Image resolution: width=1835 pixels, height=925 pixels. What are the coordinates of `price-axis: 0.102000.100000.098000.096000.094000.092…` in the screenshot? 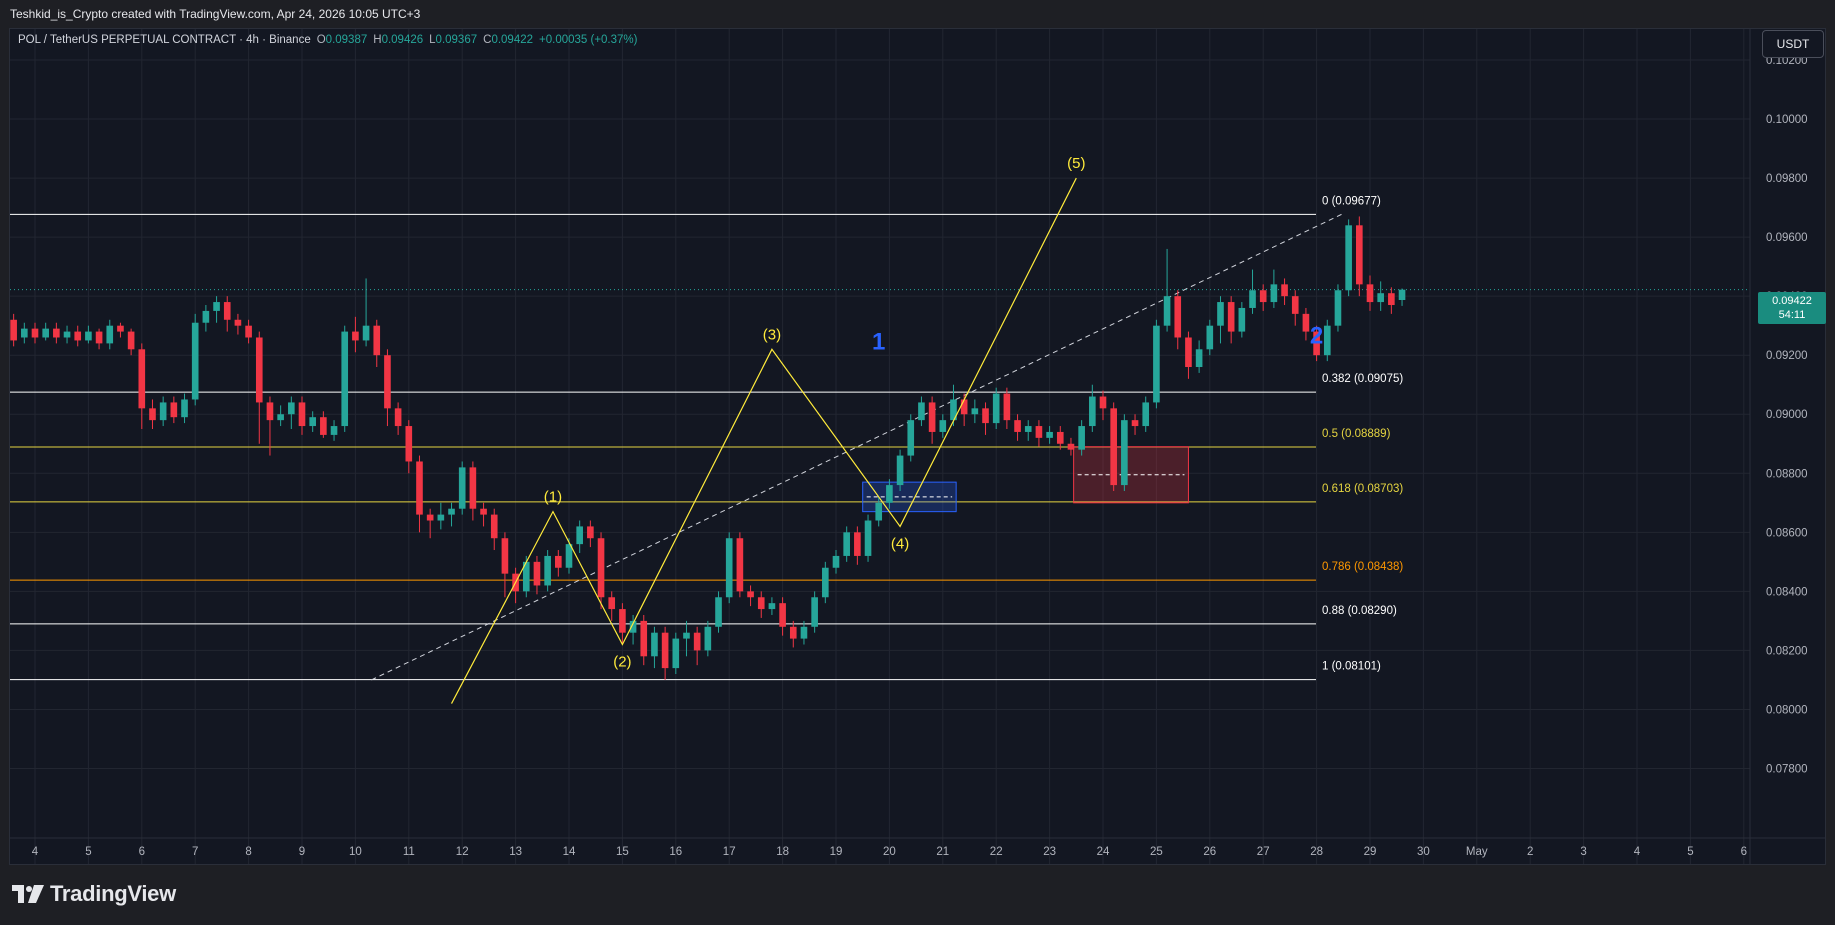 It's located at (1787, 446).